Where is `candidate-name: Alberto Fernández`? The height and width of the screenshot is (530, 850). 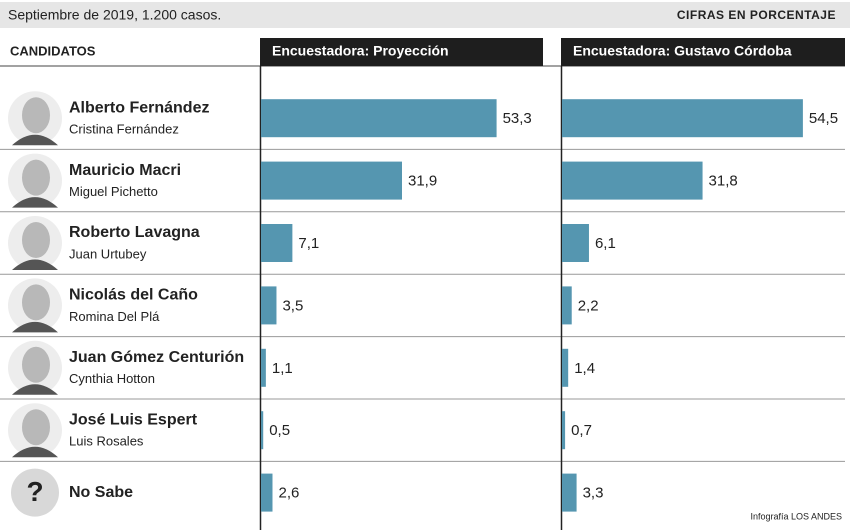 candidate-name: Alberto Fernández is located at coordinates (139, 107).